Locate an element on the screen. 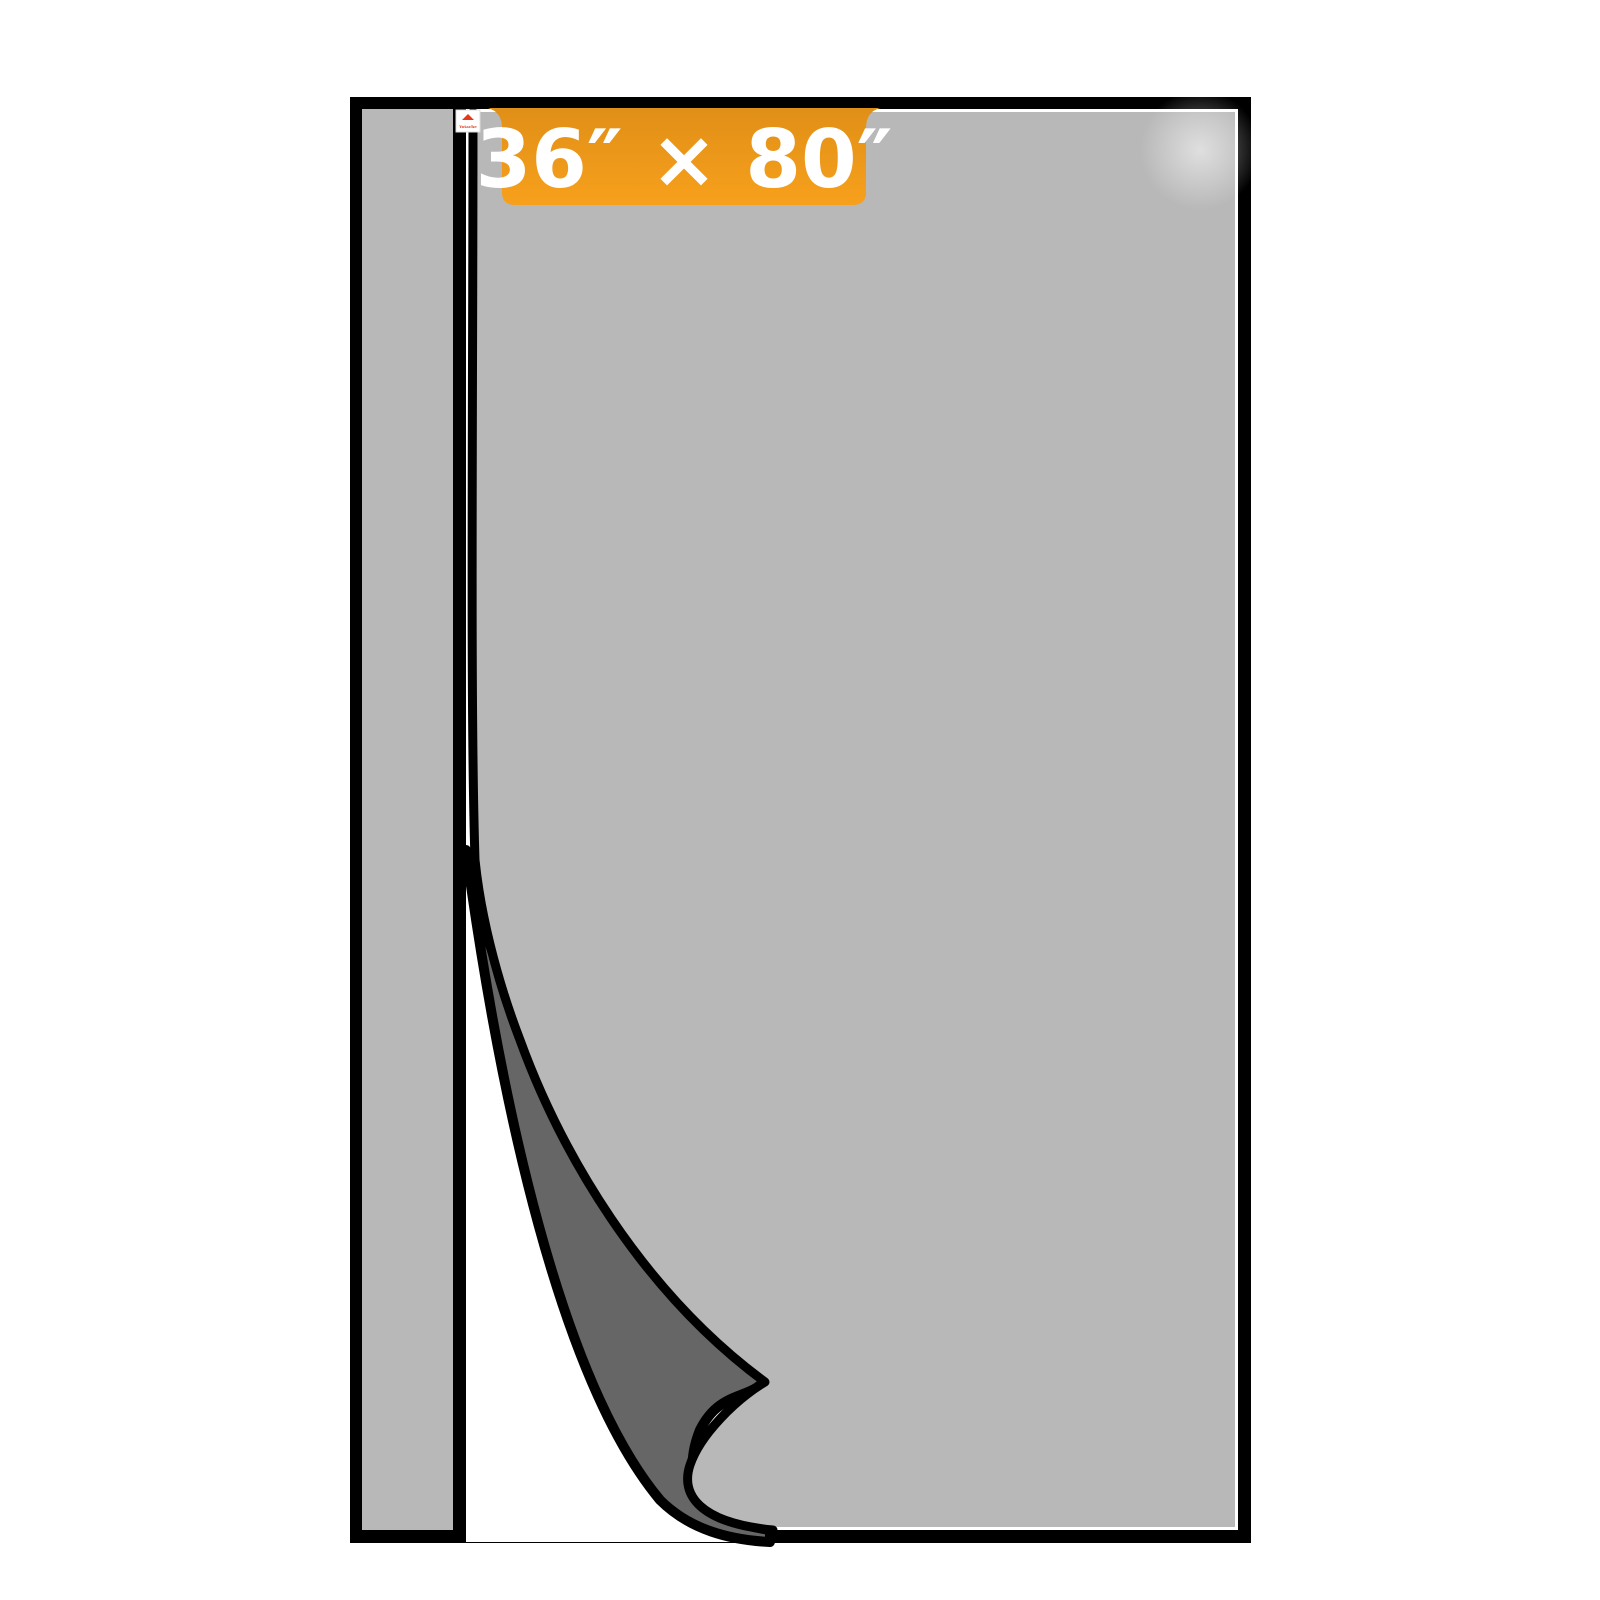 The height and width of the screenshot is (1600, 1600). brand-logo-icon is located at coordinates (468, 117).